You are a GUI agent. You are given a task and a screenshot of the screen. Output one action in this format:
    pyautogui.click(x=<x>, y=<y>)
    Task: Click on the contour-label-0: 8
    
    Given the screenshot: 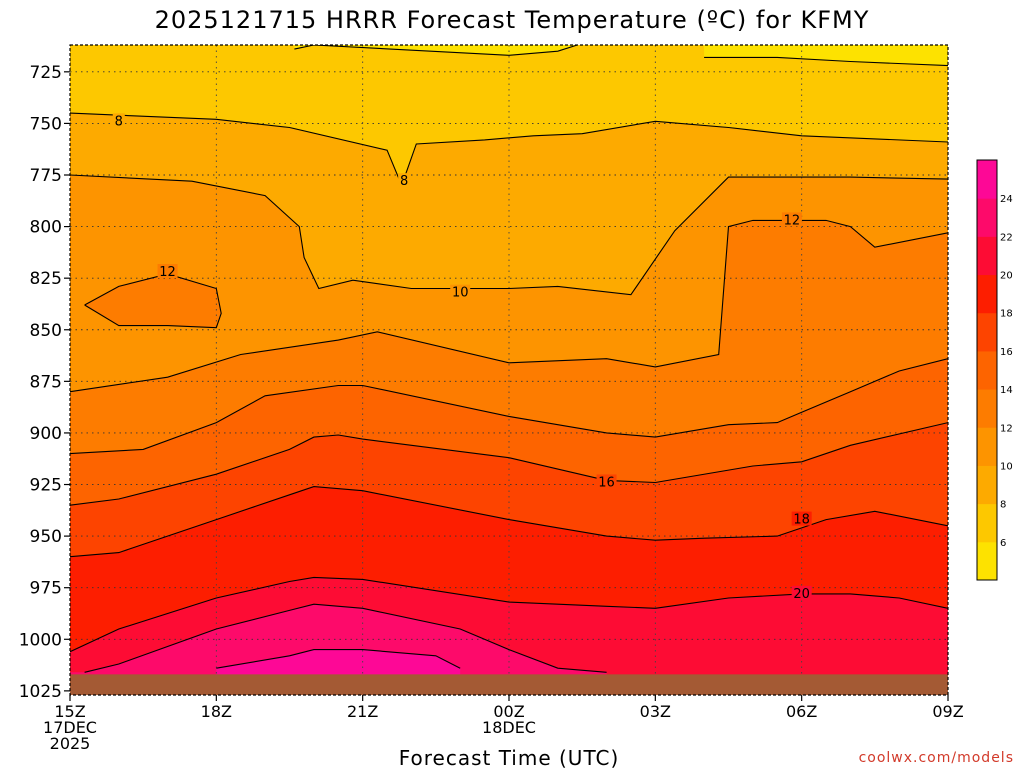 What is the action you would take?
    pyautogui.click(x=119, y=121)
    